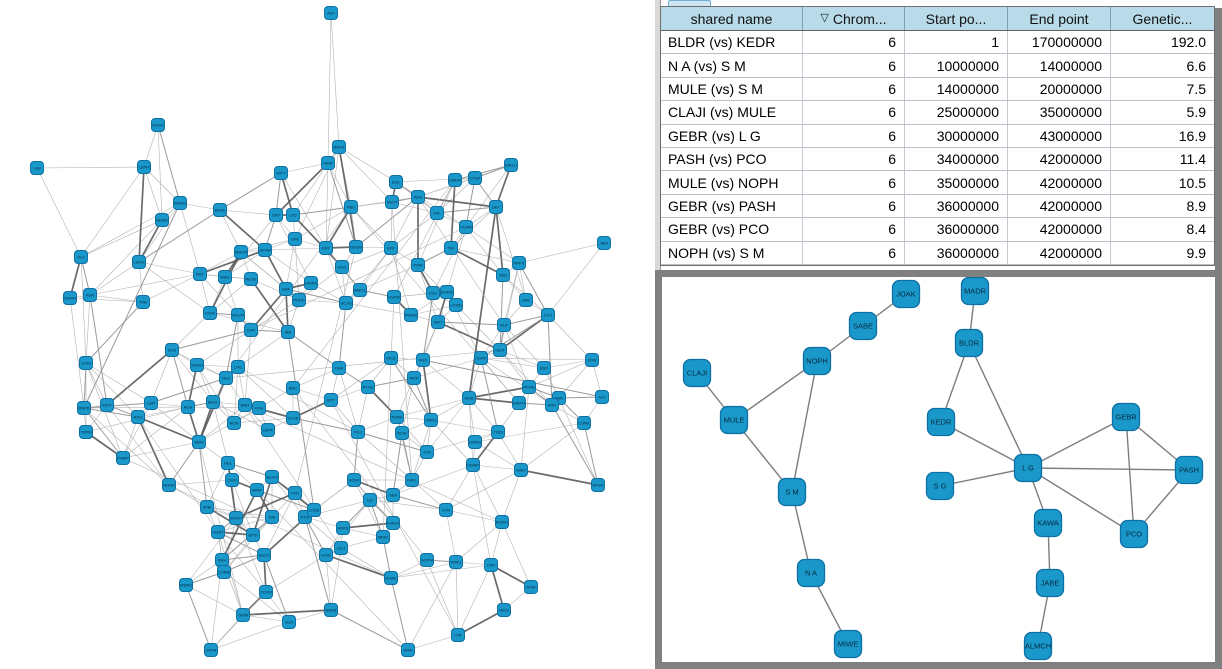 This screenshot has height=669, width=1222. What do you see at coordinates (288, 332) in the screenshot?
I see `network-node: IBA` at bounding box center [288, 332].